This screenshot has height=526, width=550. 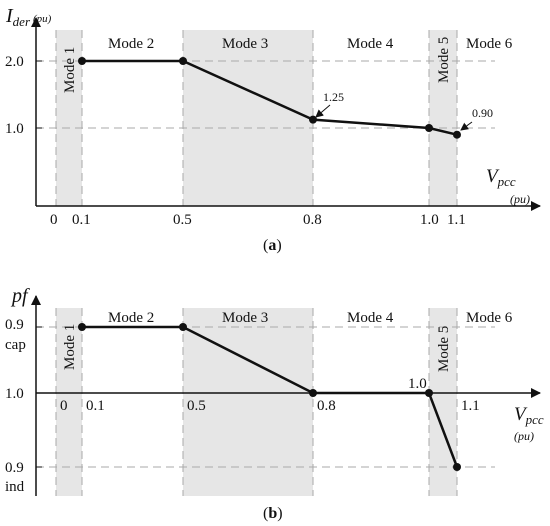 What do you see at coordinates (245, 318) in the screenshot?
I see `panel-b-mode-label: Mode 3` at bounding box center [245, 318].